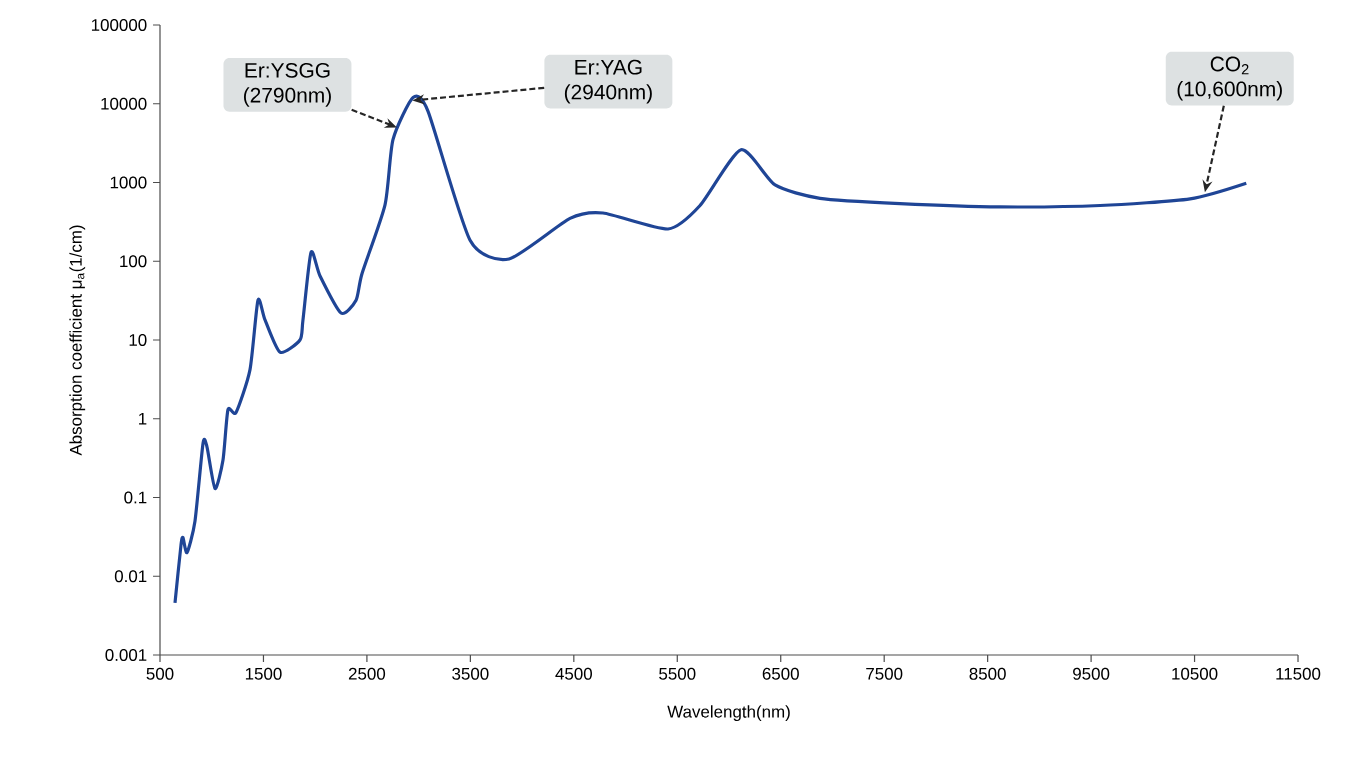 The image size is (1346, 763). I want to click on x-tick-label: 3500, so click(470, 673).